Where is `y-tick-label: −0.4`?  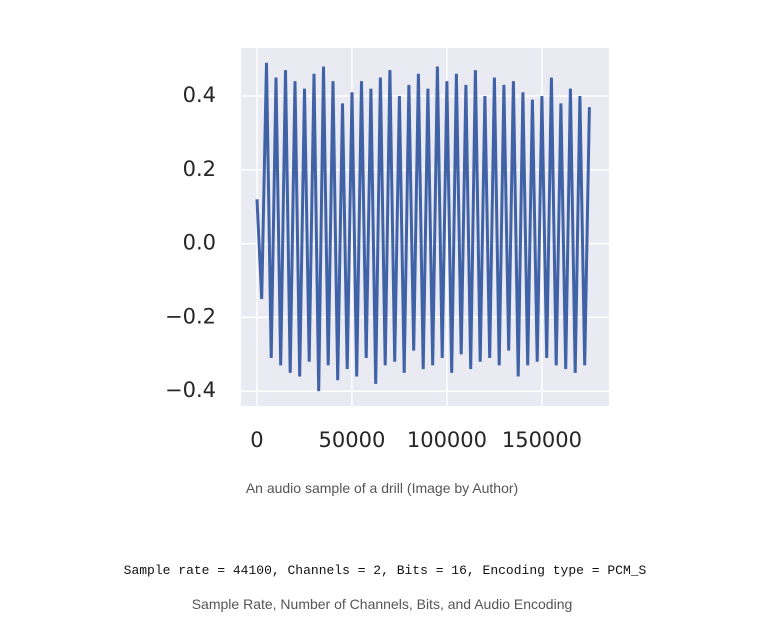
y-tick-label: −0.4 is located at coordinates (190, 390).